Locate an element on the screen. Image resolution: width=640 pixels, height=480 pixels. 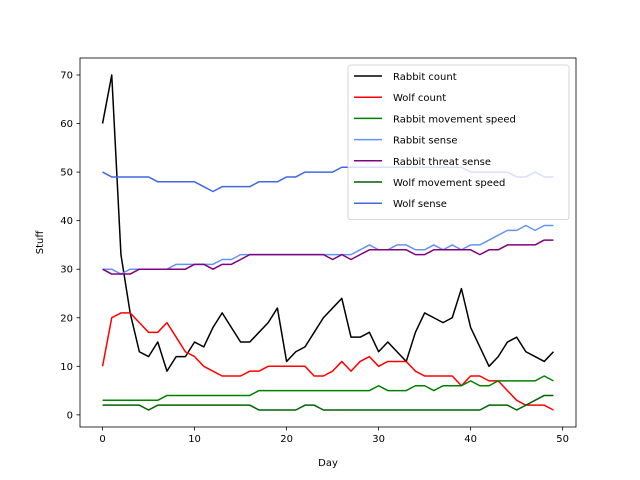
y-tick-label: 50 is located at coordinates (66, 173).